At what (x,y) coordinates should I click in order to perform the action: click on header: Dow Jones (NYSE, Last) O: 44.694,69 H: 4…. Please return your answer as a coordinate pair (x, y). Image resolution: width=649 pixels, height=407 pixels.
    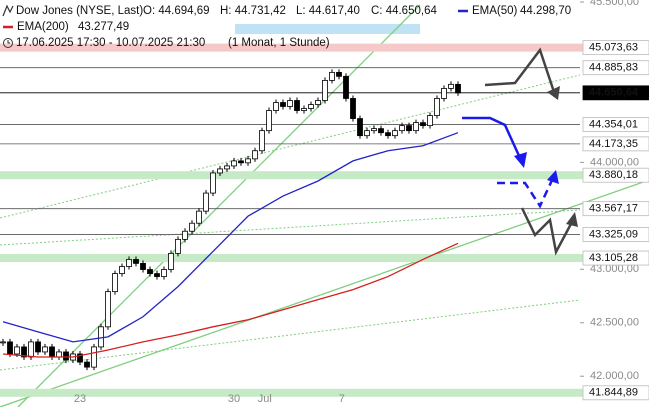
    Looking at the image, I should click on (286, 26).